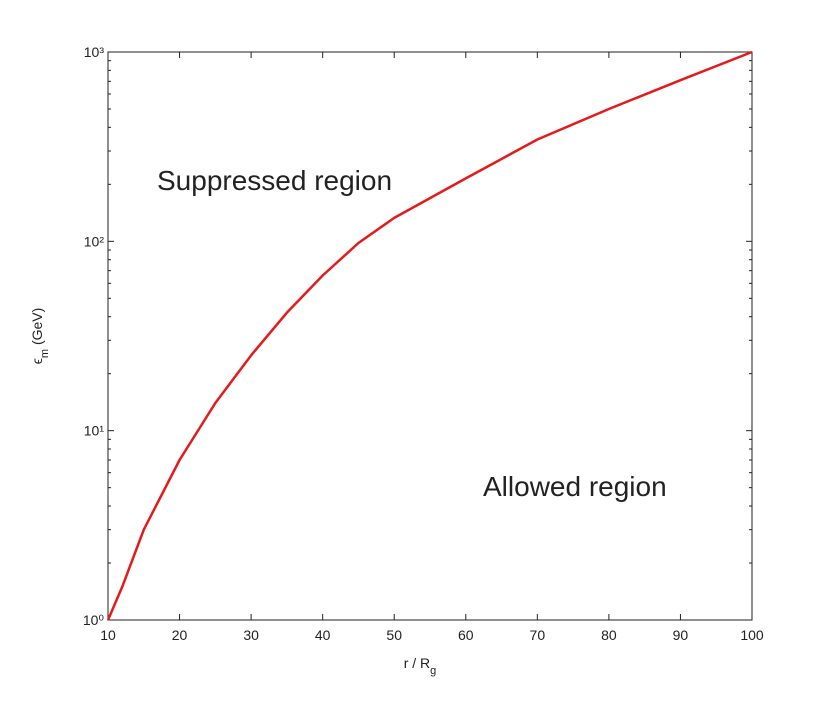  What do you see at coordinates (538, 635) in the screenshot?
I see `x-tick-label: 70` at bounding box center [538, 635].